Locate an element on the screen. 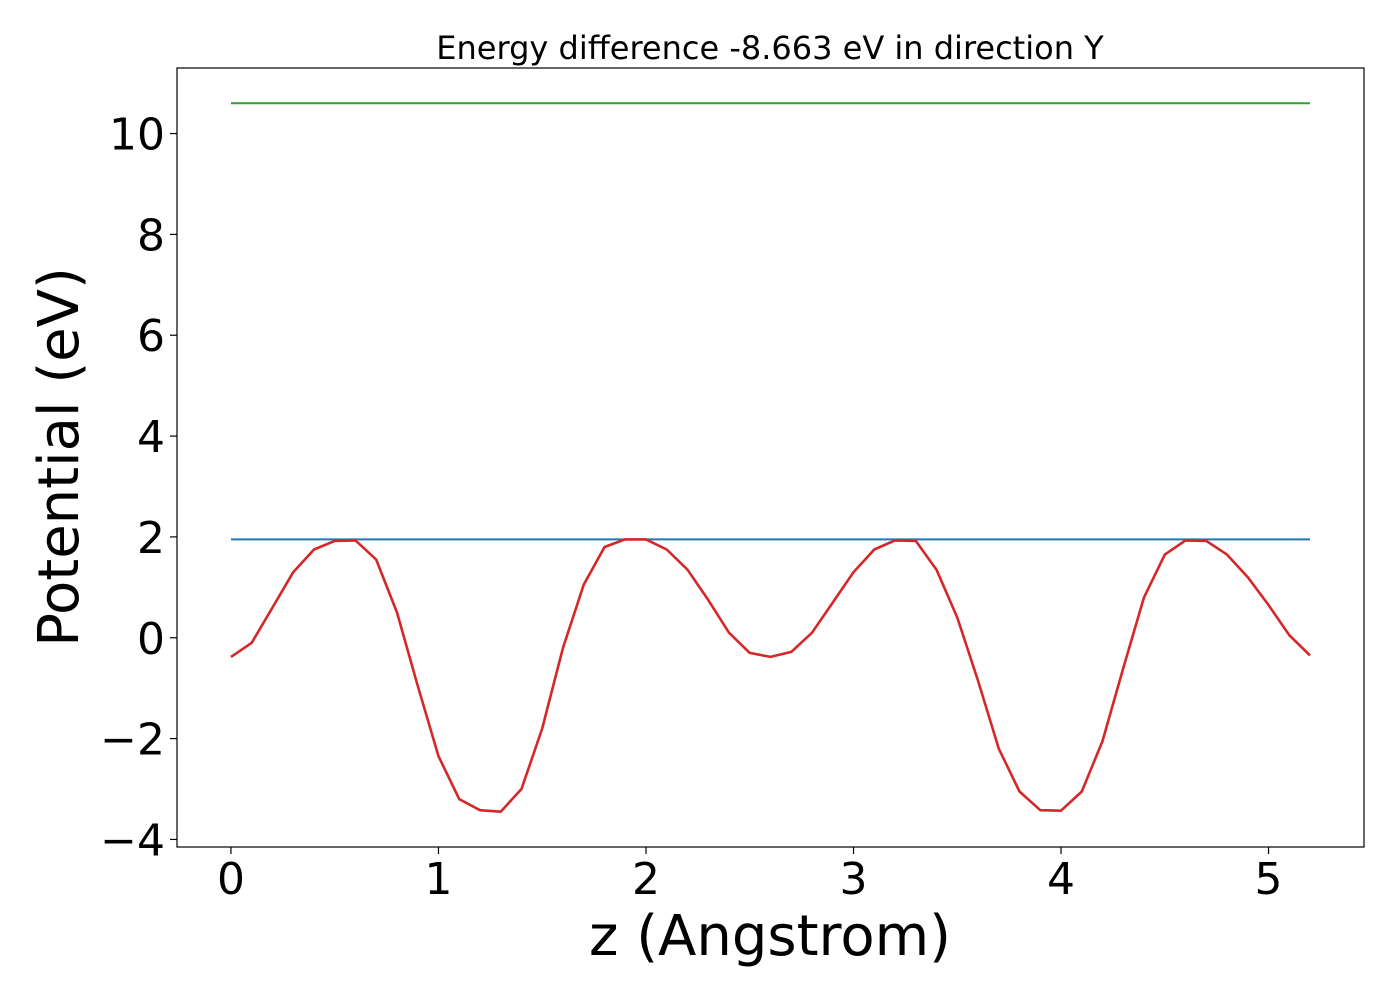 This screenshot has height=1000, width=1400. x-tick-label: 3 is located at coordinates (854, 879).